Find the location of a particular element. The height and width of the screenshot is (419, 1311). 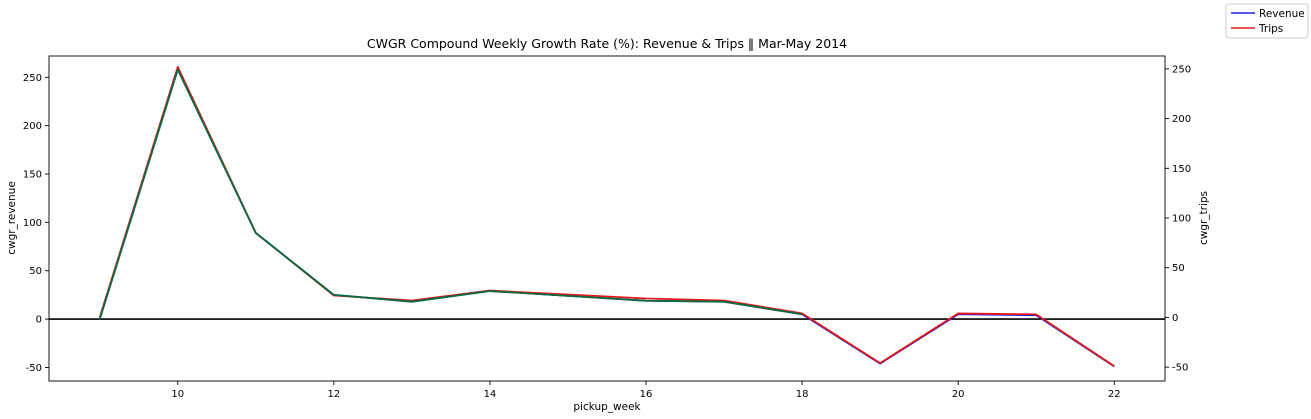

y-right-tick-label: 50 is located at coordinates (1178, 268).